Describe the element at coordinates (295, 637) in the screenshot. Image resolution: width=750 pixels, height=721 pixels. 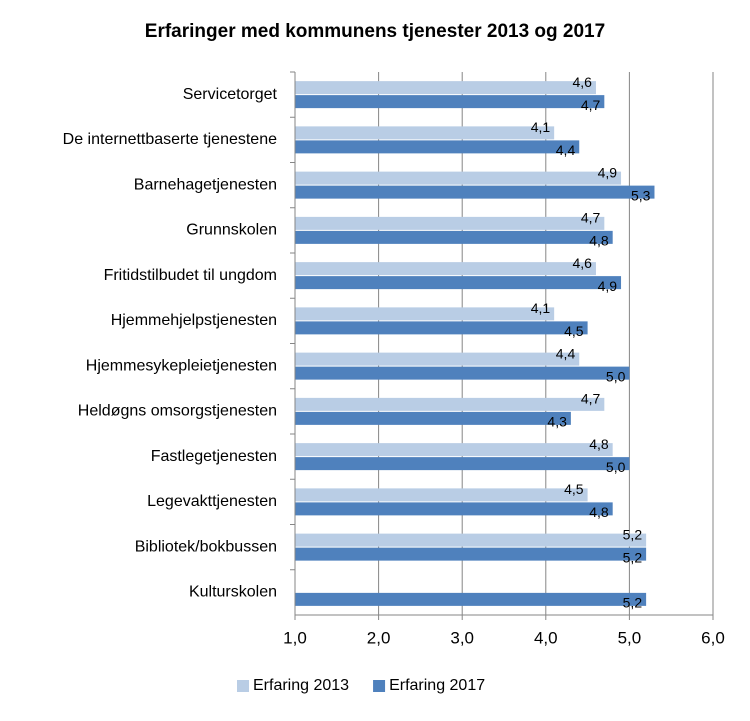
I see `x-tick-label: 1,0` at that location.